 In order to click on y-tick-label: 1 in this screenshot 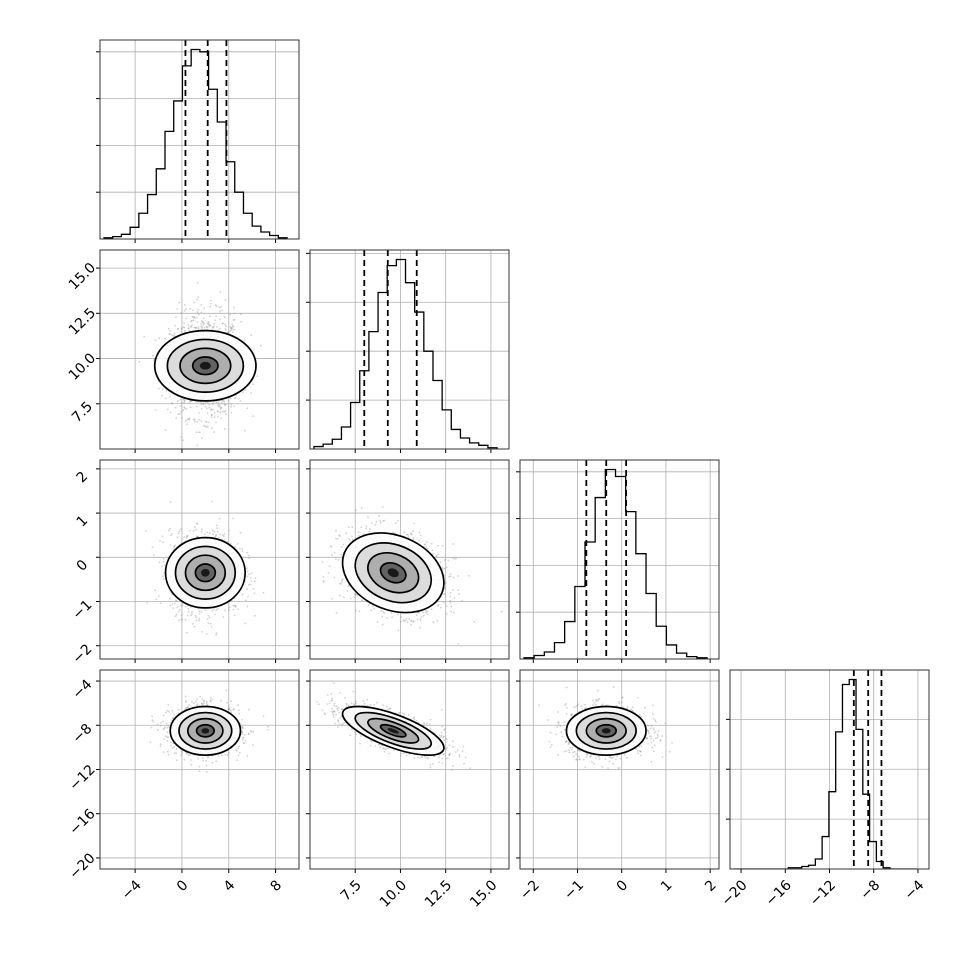, I will do `click(83, 522)`.